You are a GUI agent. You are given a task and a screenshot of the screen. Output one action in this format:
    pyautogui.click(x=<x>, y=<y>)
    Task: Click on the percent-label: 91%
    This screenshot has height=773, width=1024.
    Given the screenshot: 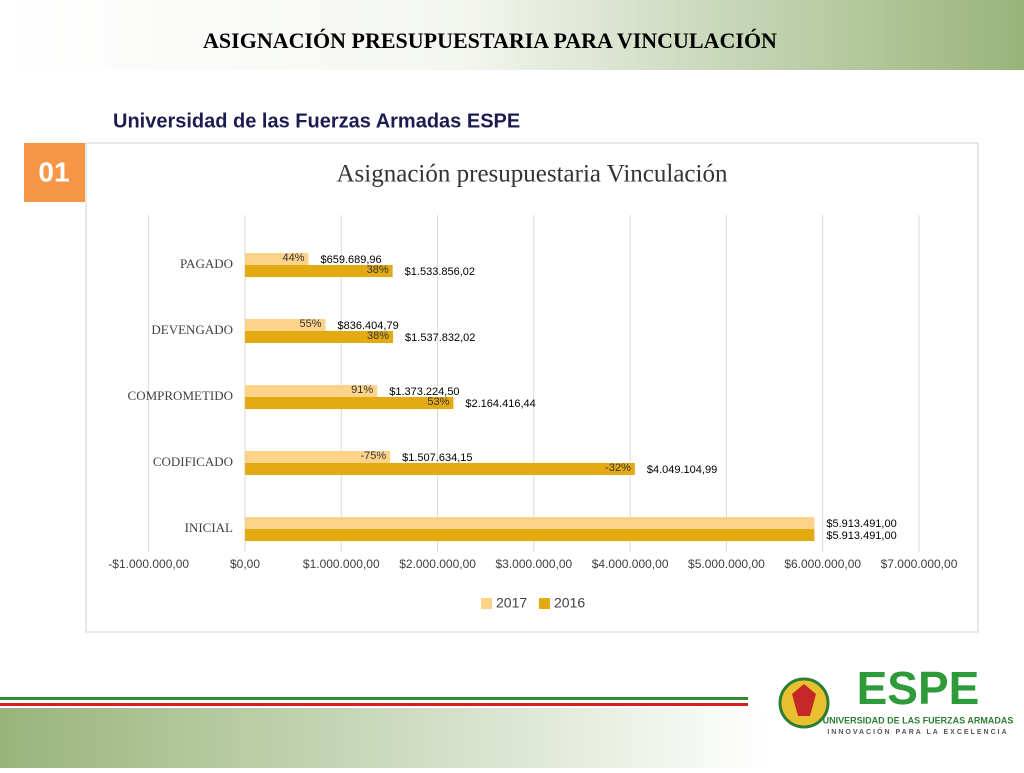 What is the action you would take?
    pyautogui.click(x=362, y=390)
    